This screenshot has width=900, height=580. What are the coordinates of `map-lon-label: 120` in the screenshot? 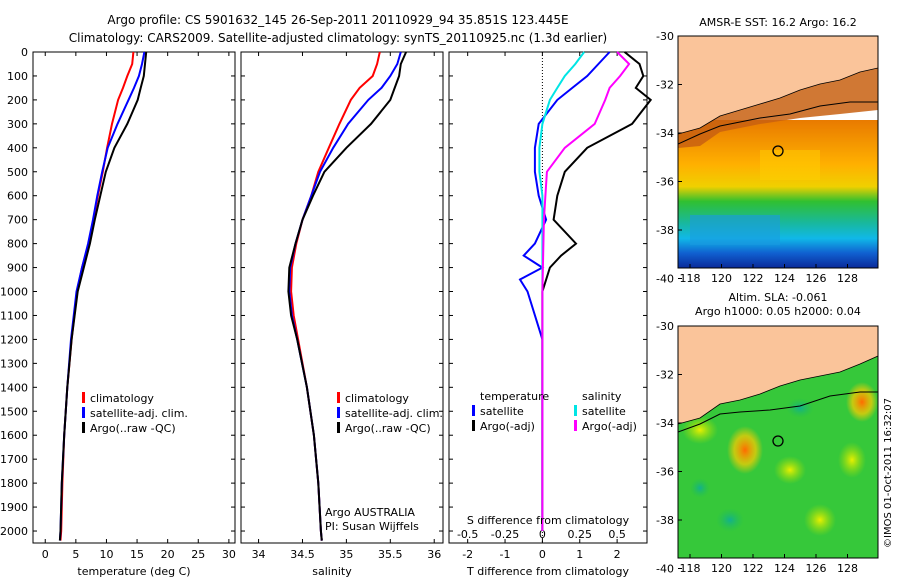 It's located at (721, 278).